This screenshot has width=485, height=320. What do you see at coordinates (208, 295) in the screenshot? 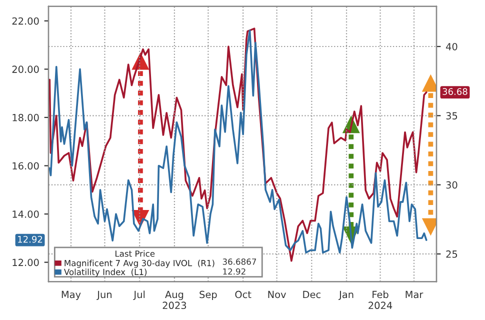
I see `x-tick-label: Sep` at bounding box center [208, 295].